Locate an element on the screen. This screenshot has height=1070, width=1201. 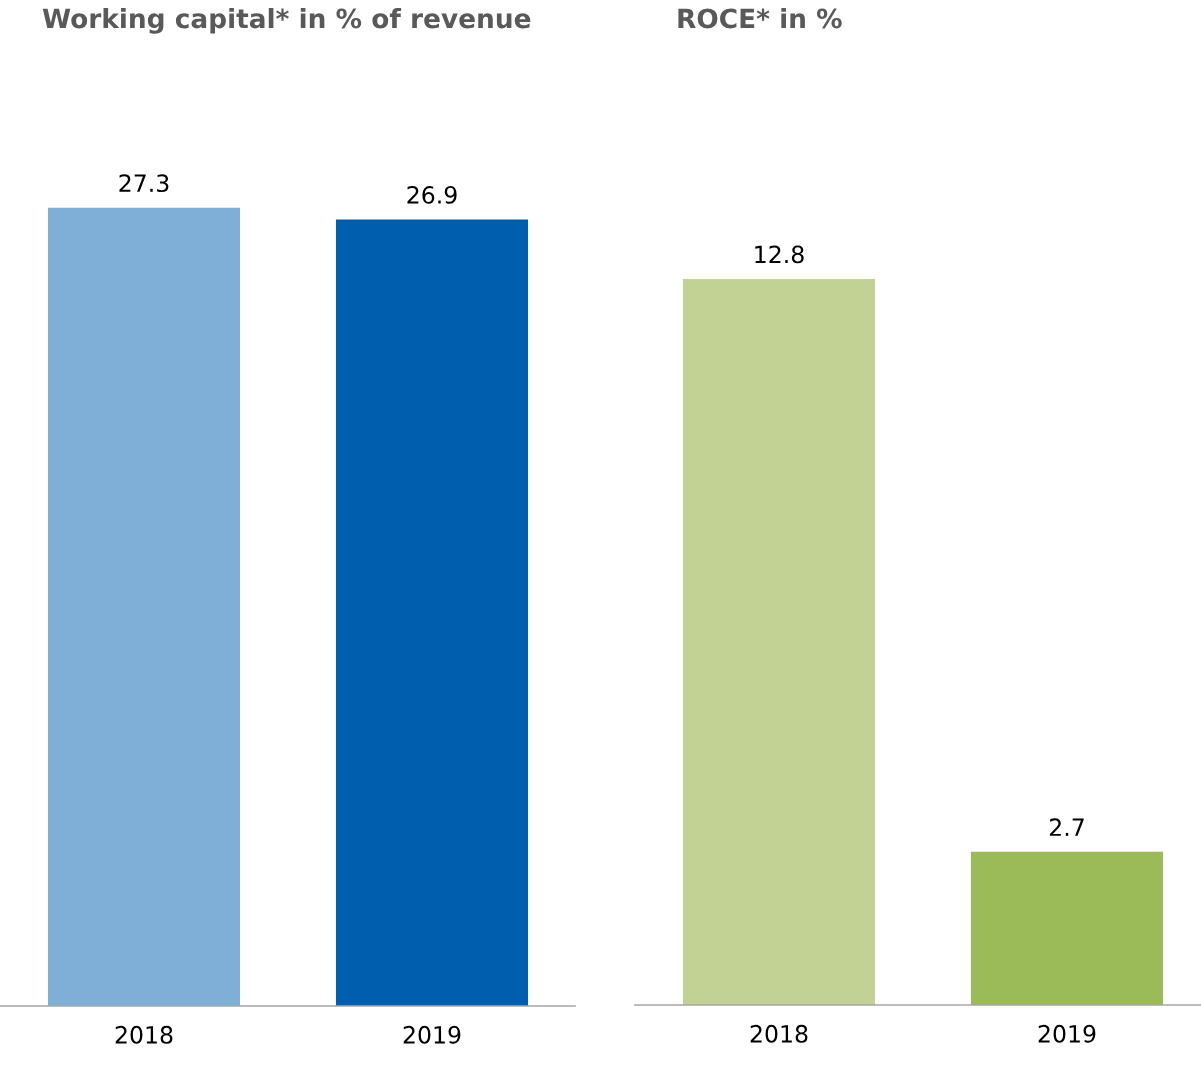
data-label: 2.7 is located at coordinates (1066, 827).